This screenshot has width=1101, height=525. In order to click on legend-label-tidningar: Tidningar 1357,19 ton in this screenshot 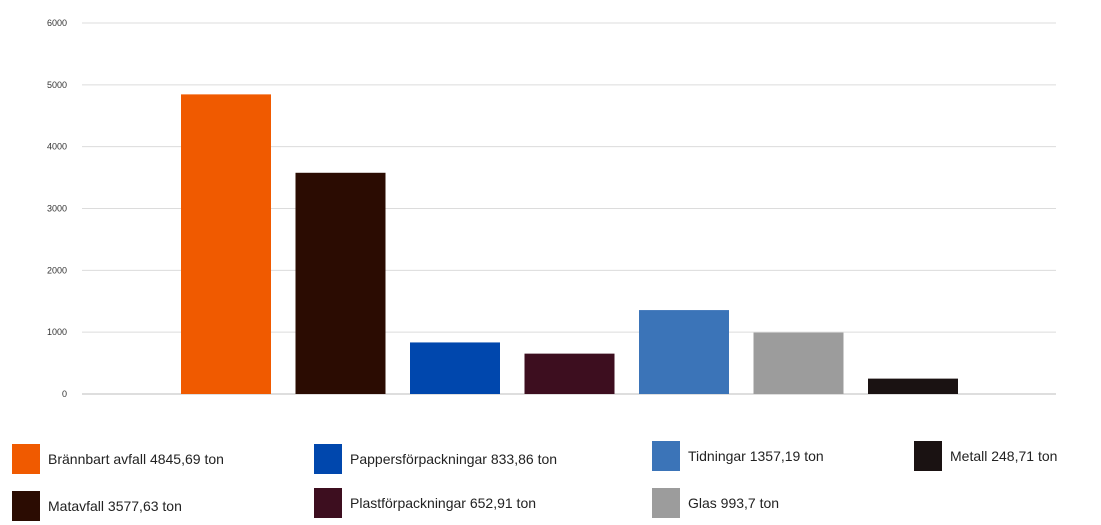, I will do `click(756, 456)`.